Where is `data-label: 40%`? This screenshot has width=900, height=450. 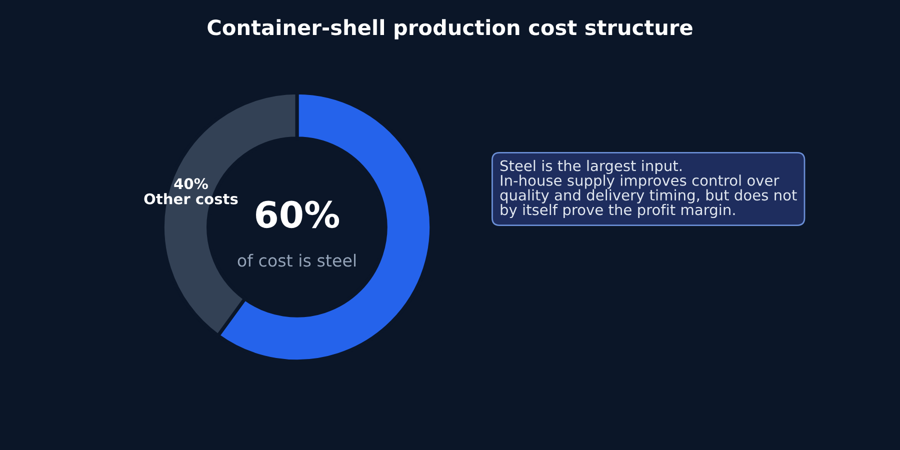 data-label: 40% is located at coordinates (191, 184).